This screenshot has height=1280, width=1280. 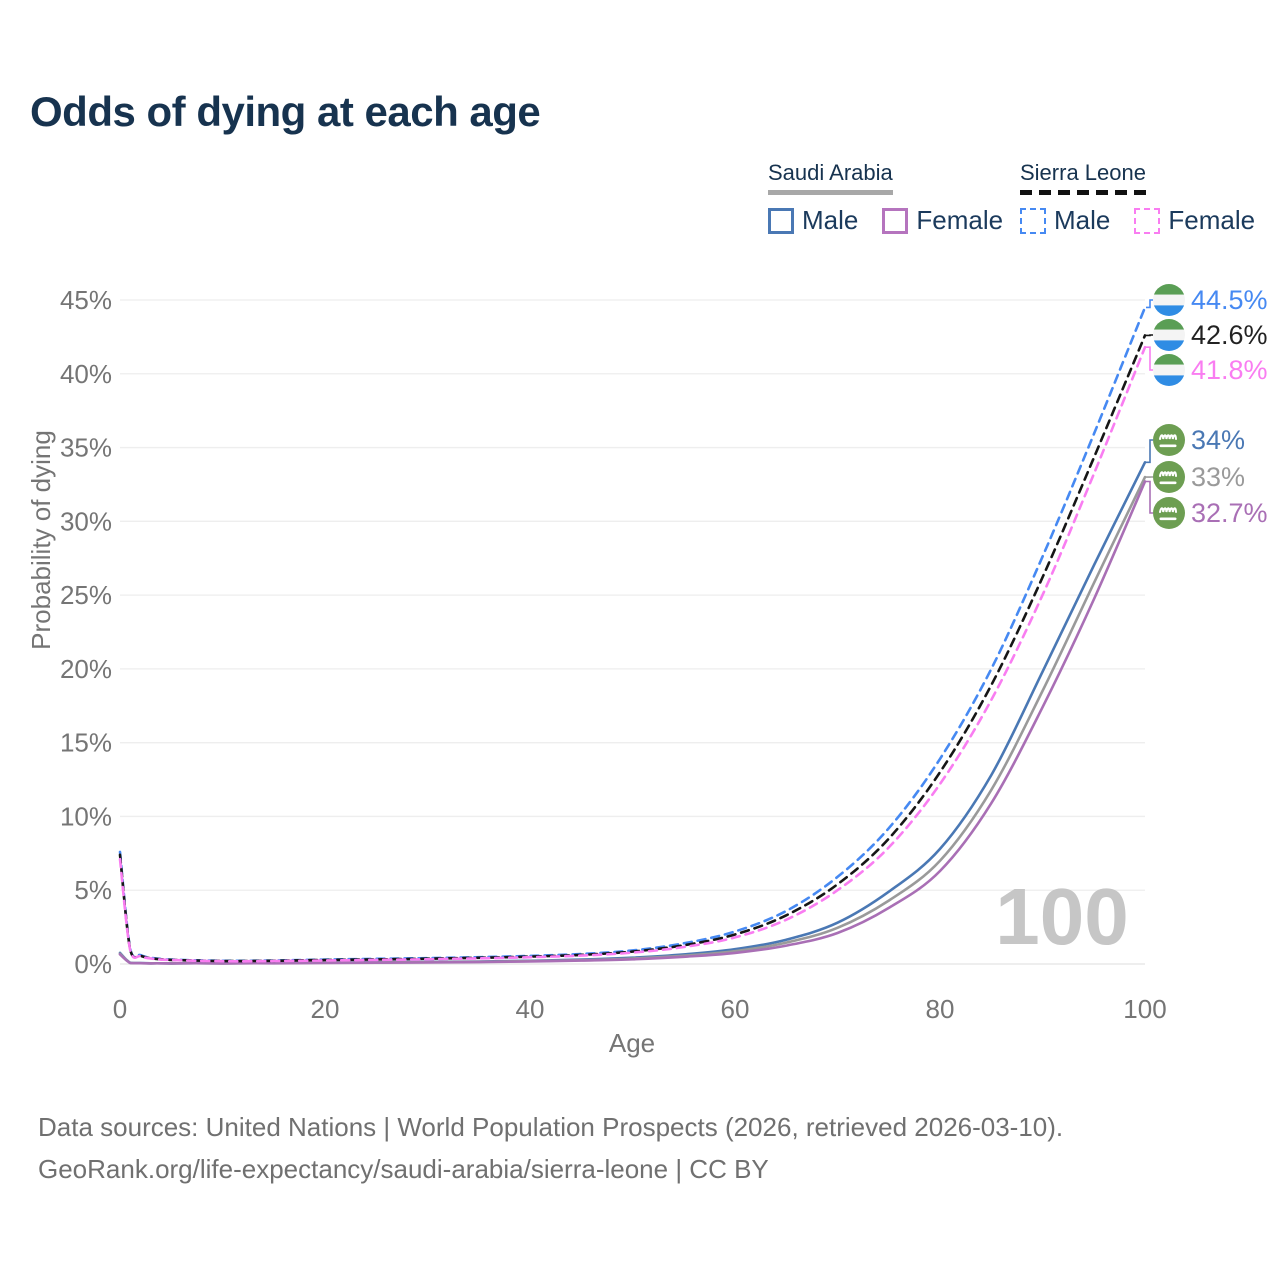 I want to click on end-value-label-saudi-arabia-male: 34%, so click(x=1218, y=440).